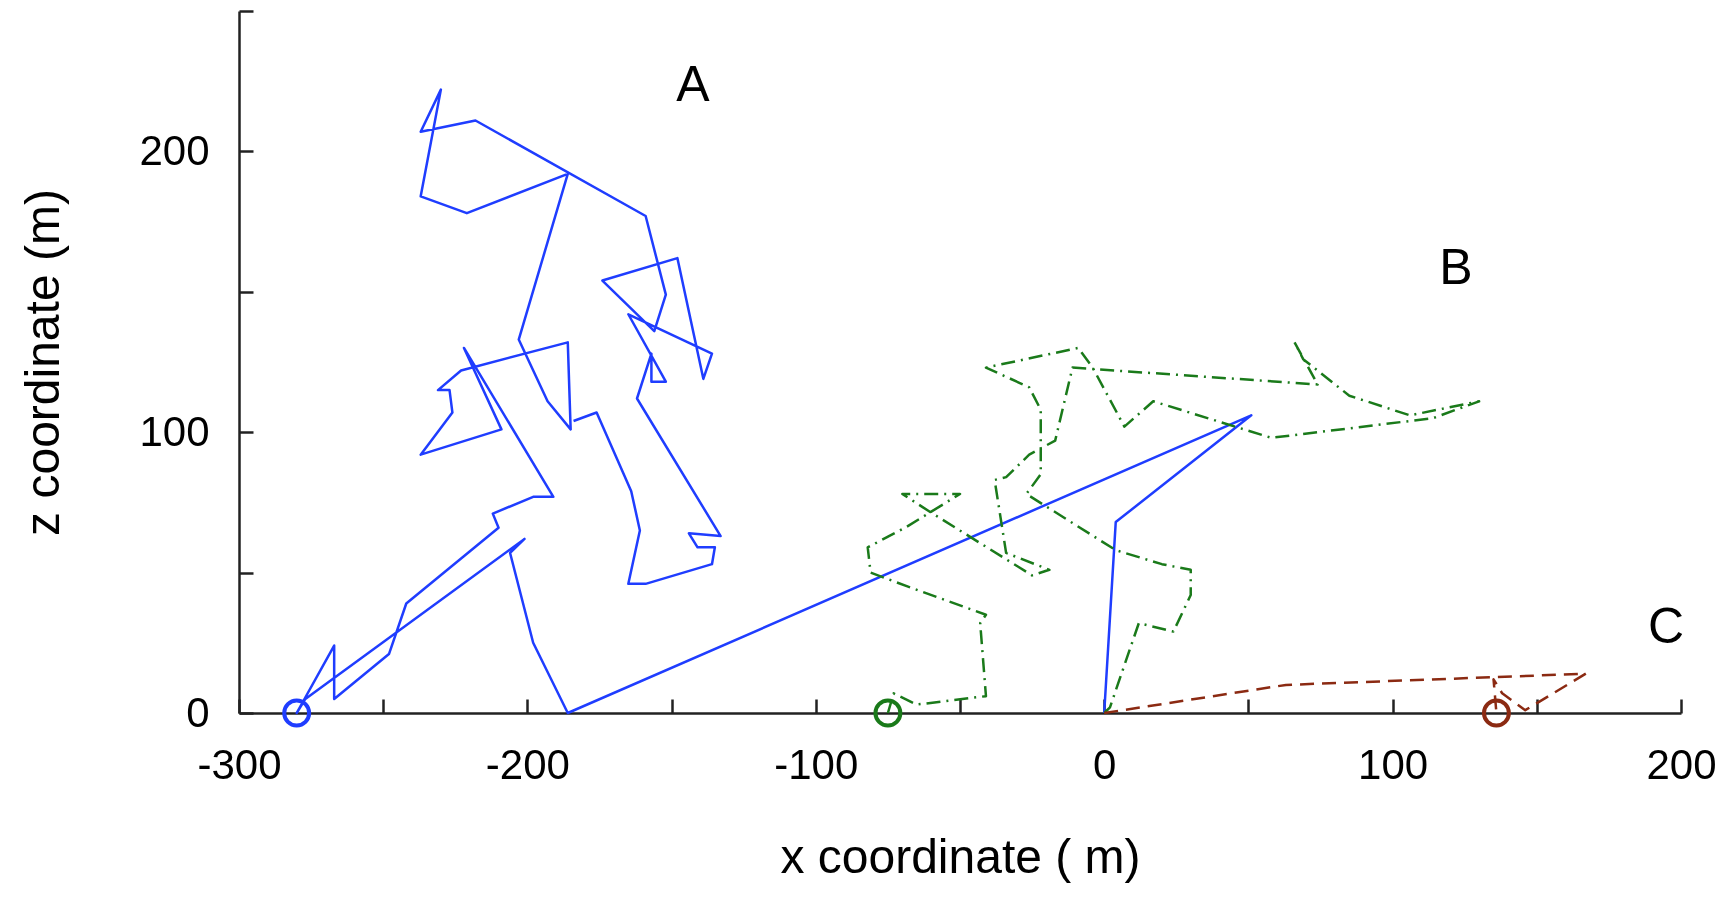 The height and width of the screenshot is (917, 1734). I want to click on text: B, so click(1456, 267).